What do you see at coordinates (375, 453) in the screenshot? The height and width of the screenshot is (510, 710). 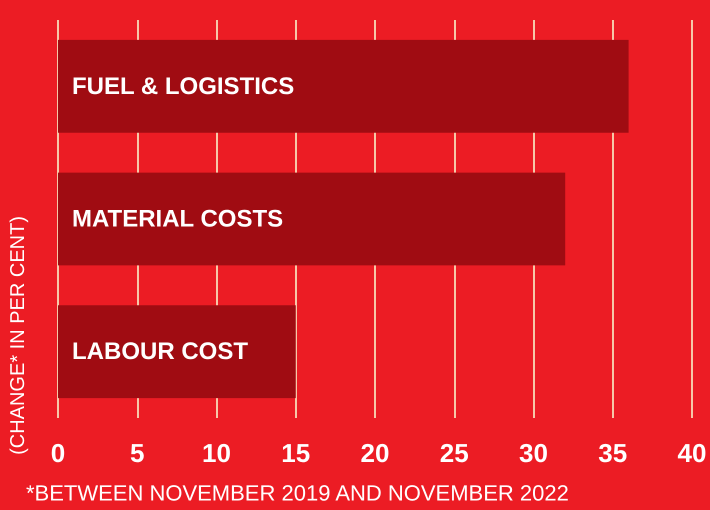 I see `x-tick-label: 20` at bounding box center [375, 453].